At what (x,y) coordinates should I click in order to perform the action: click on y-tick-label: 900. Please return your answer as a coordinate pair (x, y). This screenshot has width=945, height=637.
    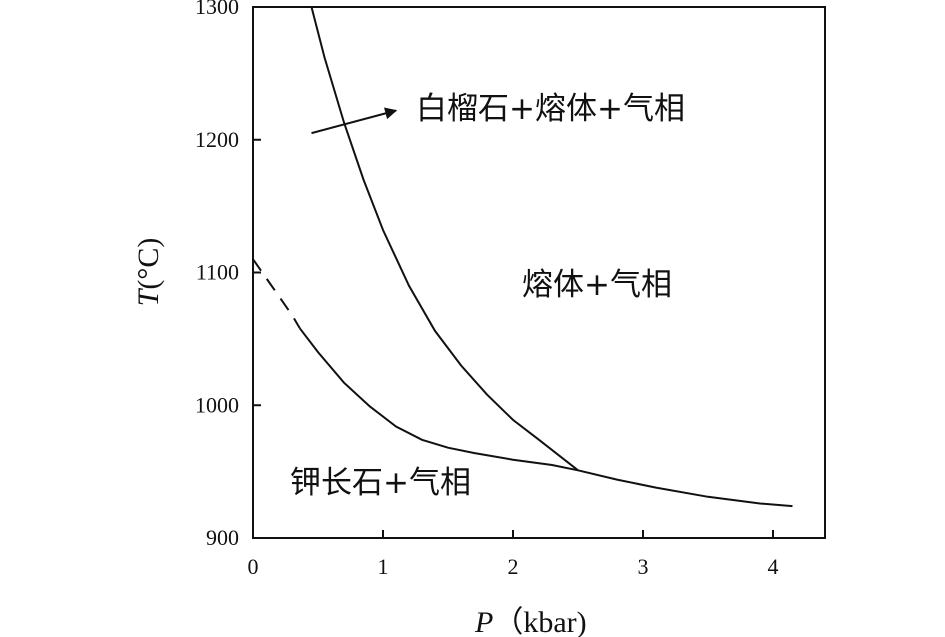
    Looking at the image, I should click on (222, 537).